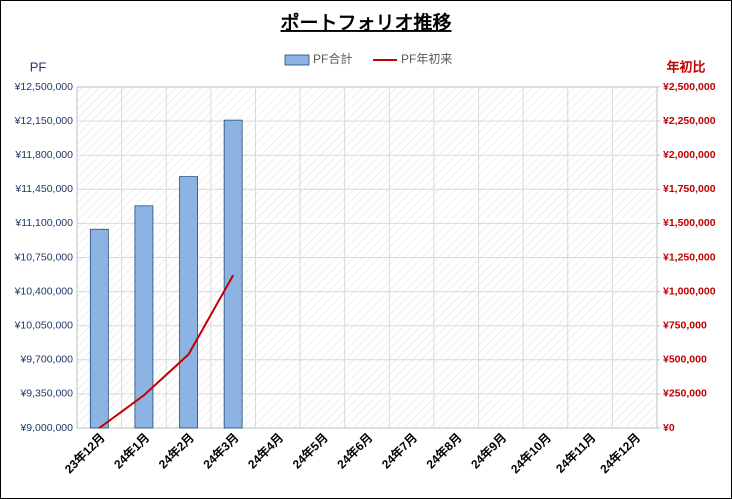  Describe the element at coordinates (43, 223) in the screenshot. I see `y-tick-label: ¥11,100,000` at that location.